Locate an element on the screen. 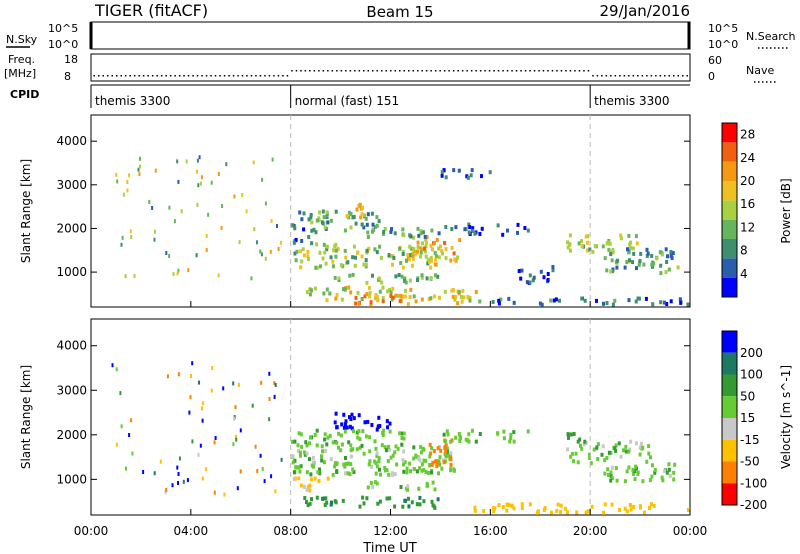  xtick-label: 20:00 is located at coordinates (590, 531).